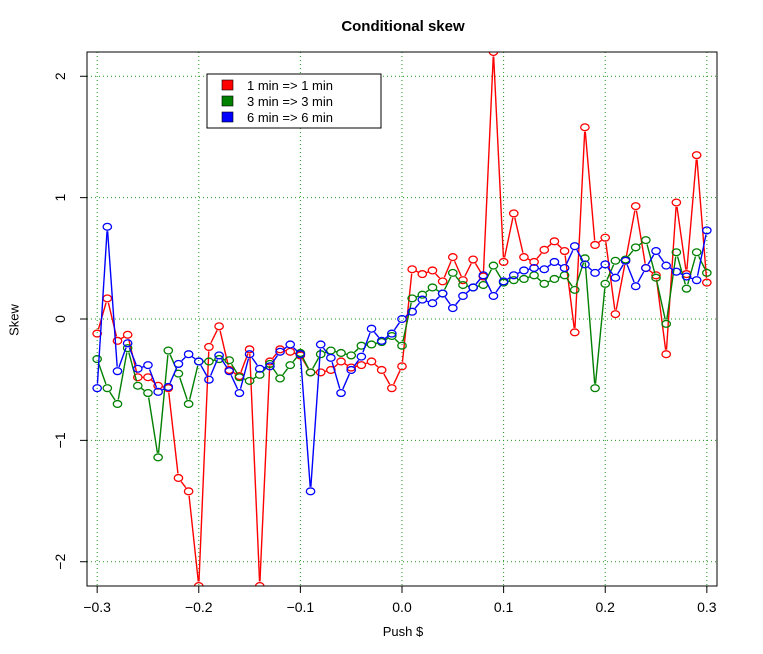  Describe the element at coordinates (290, 117) in the screenshot. I see `legend-label: 6 min => 6 min` at that location.